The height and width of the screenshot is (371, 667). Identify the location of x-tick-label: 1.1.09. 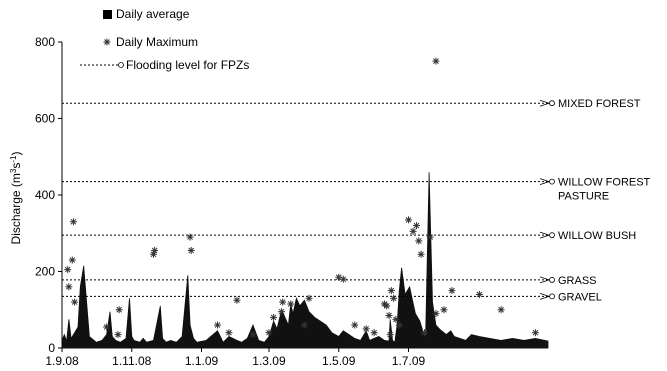
(202, 361).